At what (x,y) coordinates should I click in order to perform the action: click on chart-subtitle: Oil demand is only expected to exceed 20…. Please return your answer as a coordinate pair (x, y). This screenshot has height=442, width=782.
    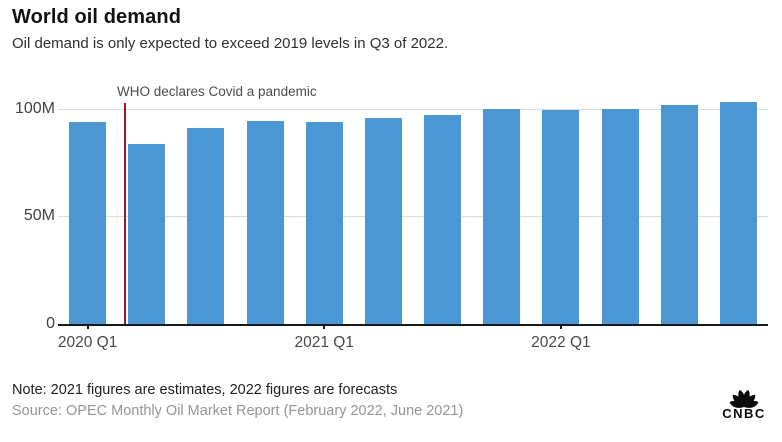
    Looking at the image, I should click on (230, 43).